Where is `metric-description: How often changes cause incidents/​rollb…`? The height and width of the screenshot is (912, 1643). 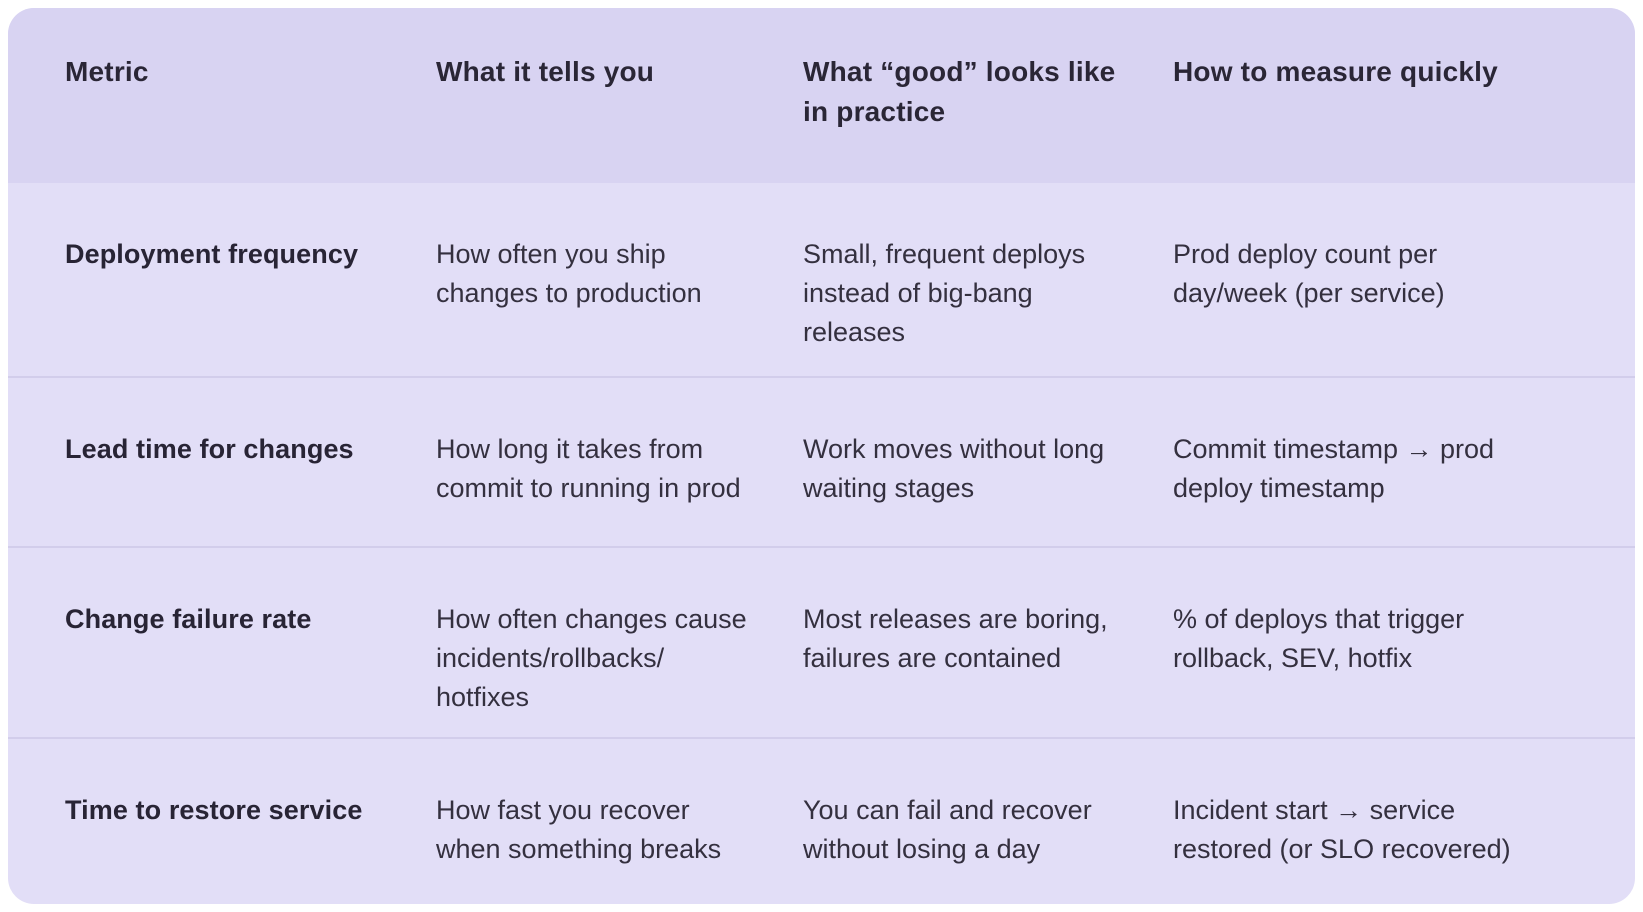 metric-description: How often changes cause incidents/​rollb… is located at coordinates (591, 658).